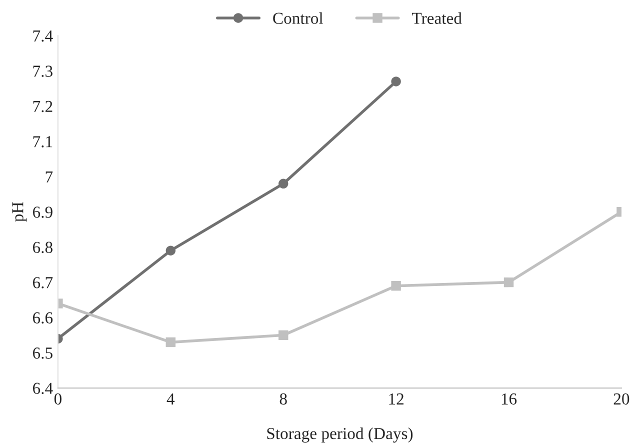 The width and height of the screenshot is (644, 446). What do you see at coordinates (42, 106) in the screenshot?
I see `y-tick-label: 7.2` at bounding box center [42, 106].